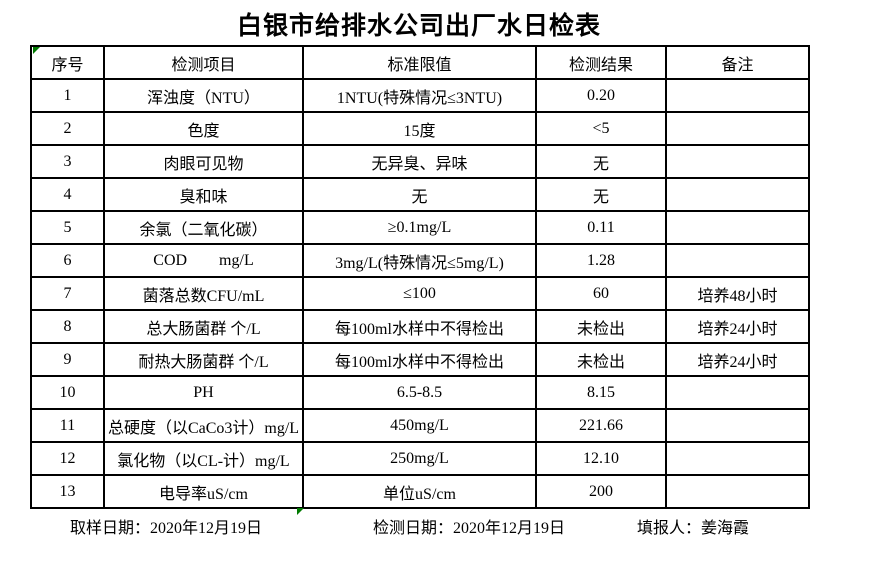  What do you see at coordinates (601, 128) in the screenshot?
I see `table-cell: <5` at bounding box center [601, 128].